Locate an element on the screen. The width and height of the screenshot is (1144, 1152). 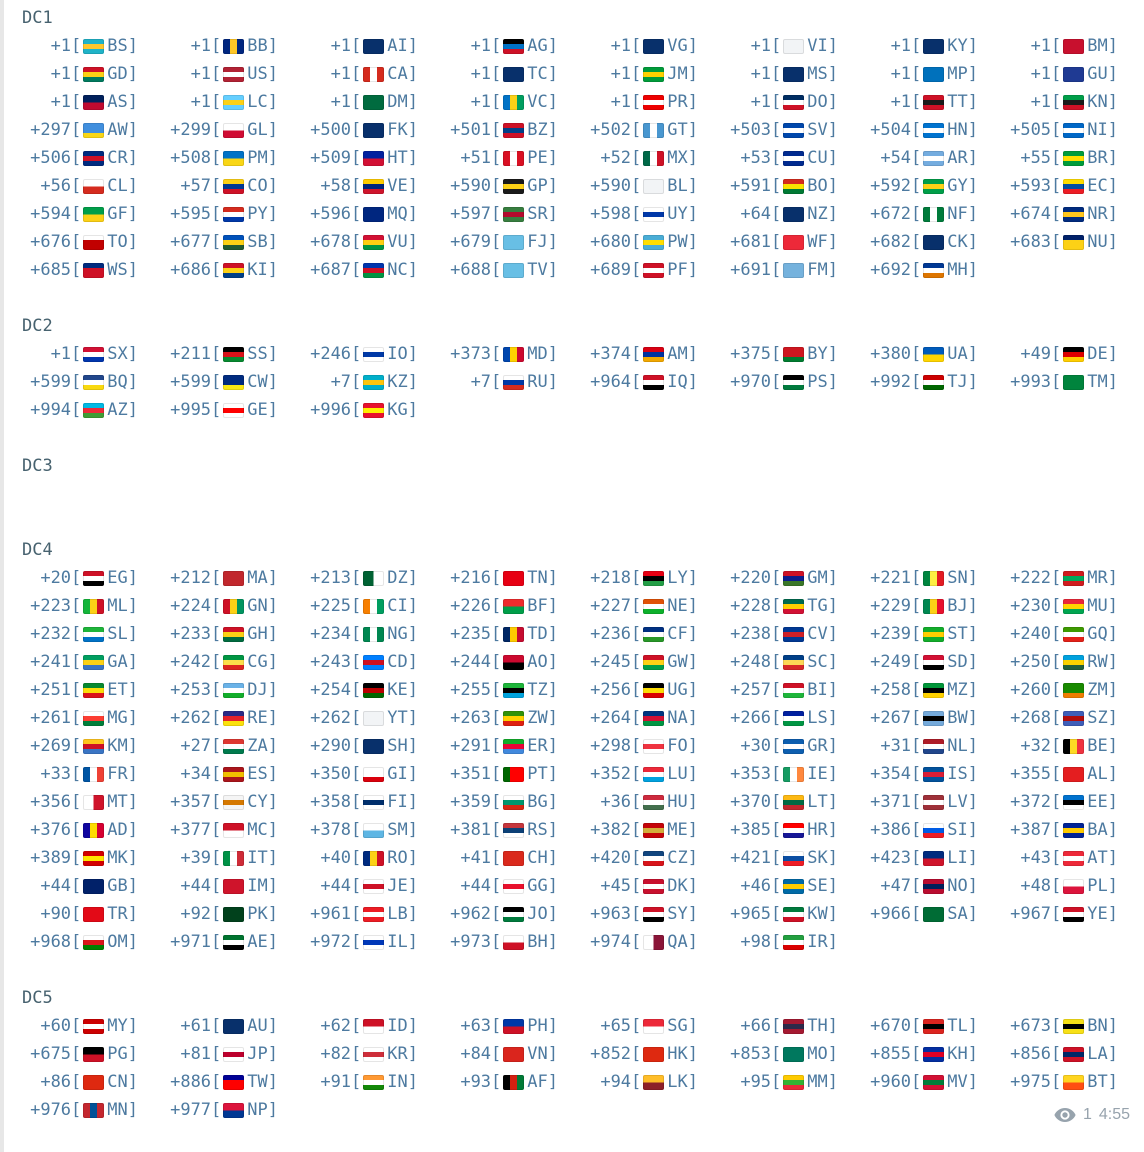
country-iso-code: LY] is located at coordinates (682, 578).